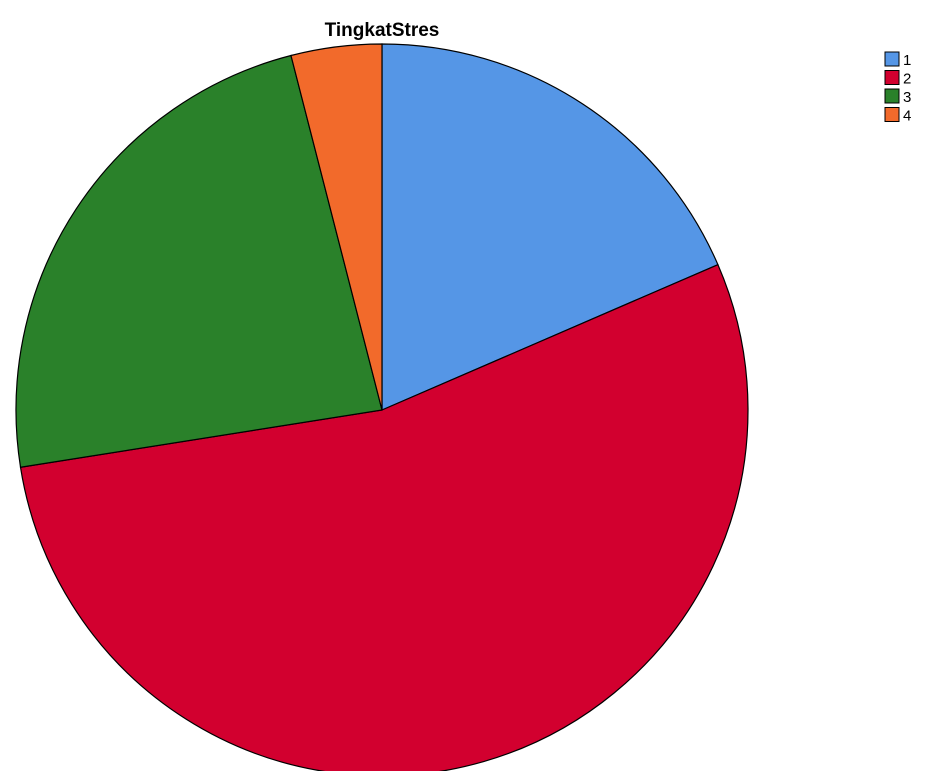  Describe the element at coordinates (907, 116) in the screenshot. I see `legend-label-4: 4` at that location.